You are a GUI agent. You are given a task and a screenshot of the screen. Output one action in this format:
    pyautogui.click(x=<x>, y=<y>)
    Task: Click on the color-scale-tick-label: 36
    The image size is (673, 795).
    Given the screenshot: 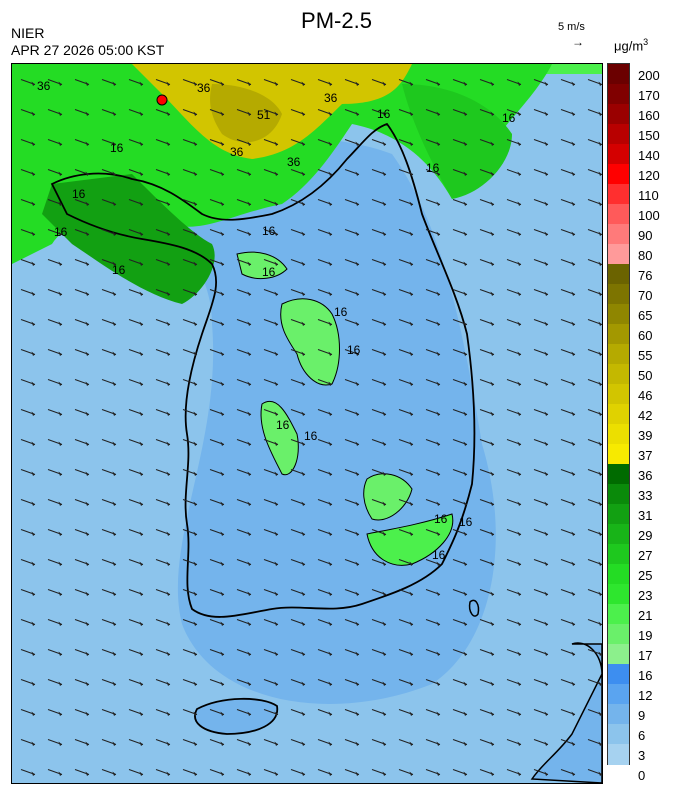 What is the action you would take?
    pyautogui.click(x=645, y=475)
    